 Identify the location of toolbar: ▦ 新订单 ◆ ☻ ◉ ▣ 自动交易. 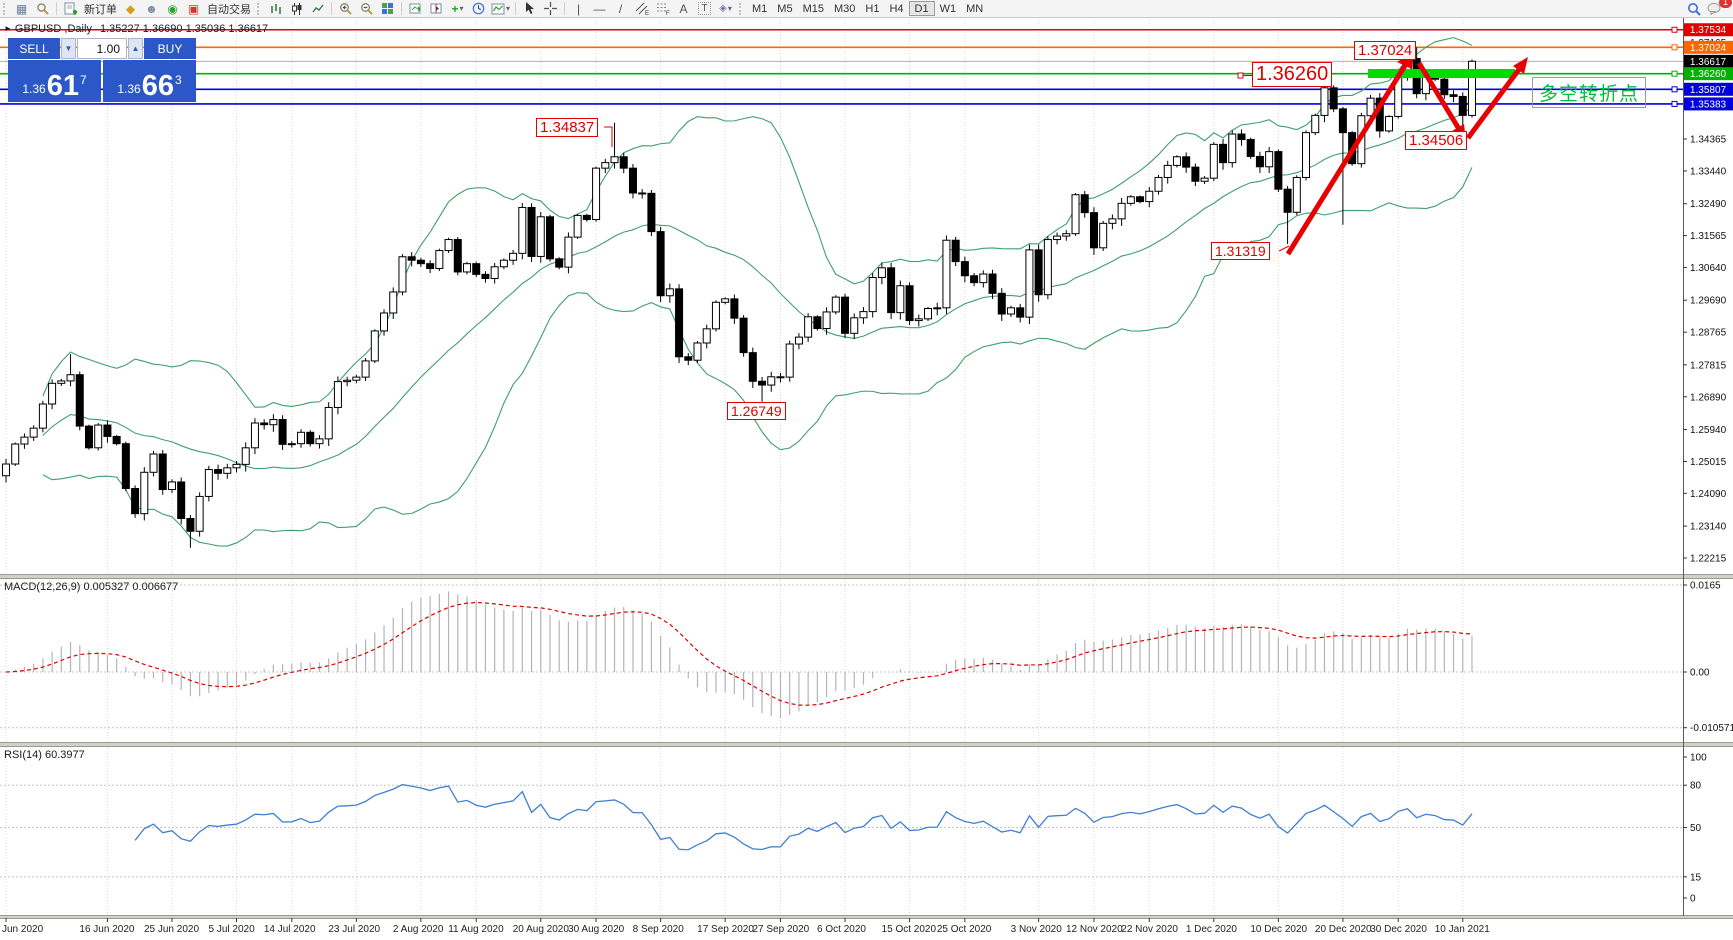
(866, 9).